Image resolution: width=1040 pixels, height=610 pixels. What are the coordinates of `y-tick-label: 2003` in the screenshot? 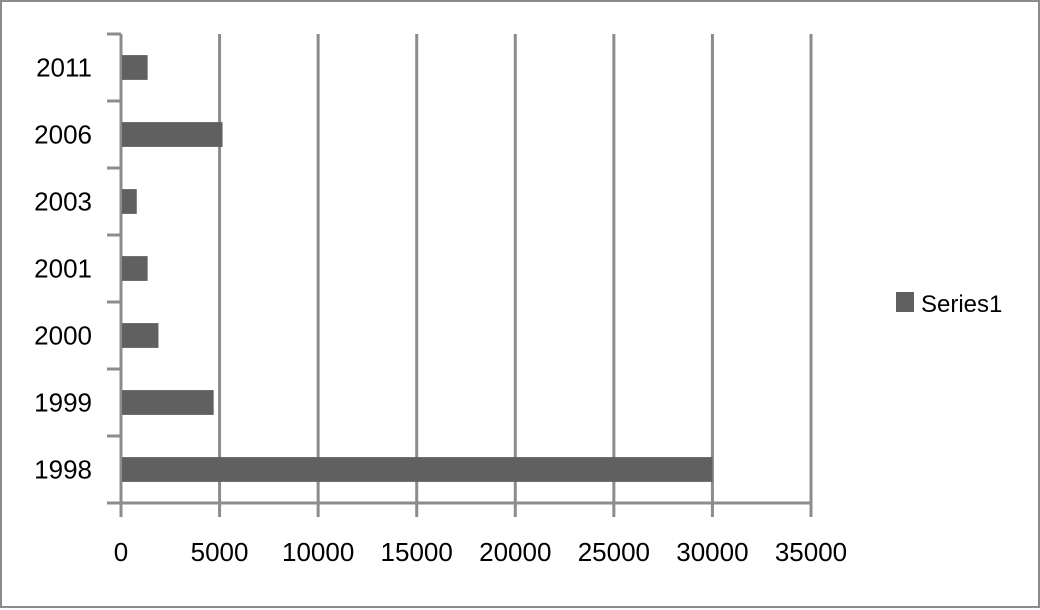 It's located at (63, 202).